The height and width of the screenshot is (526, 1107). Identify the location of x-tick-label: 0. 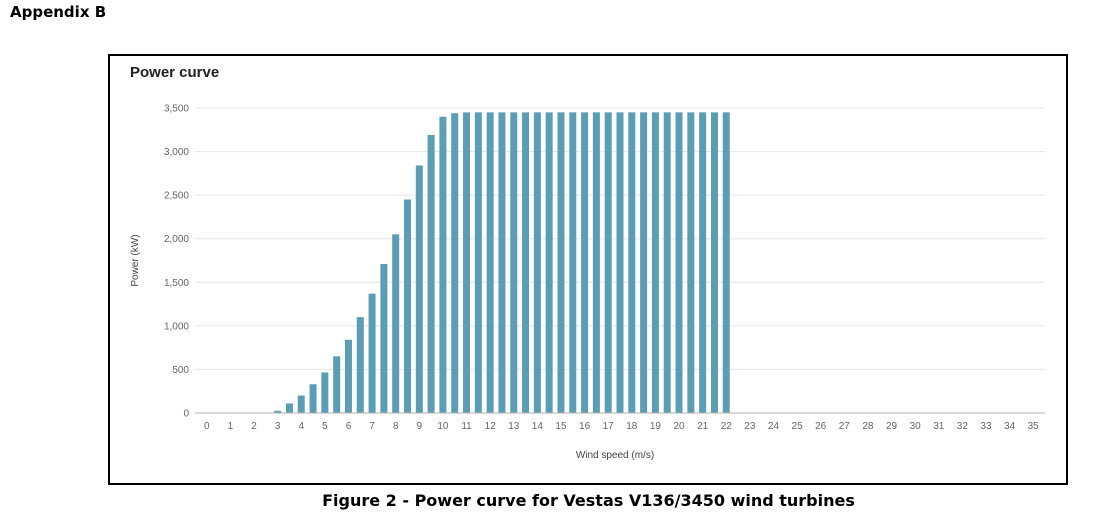
(207, 426).